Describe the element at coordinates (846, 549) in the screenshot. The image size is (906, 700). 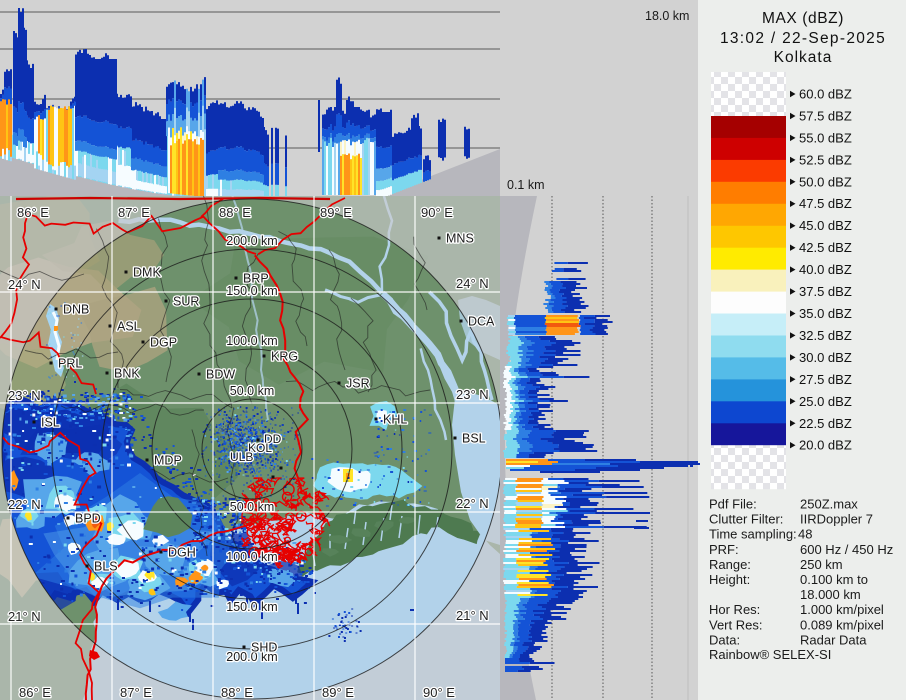
I see `svg-text: 600 Hz / 450 Hz` at that location.